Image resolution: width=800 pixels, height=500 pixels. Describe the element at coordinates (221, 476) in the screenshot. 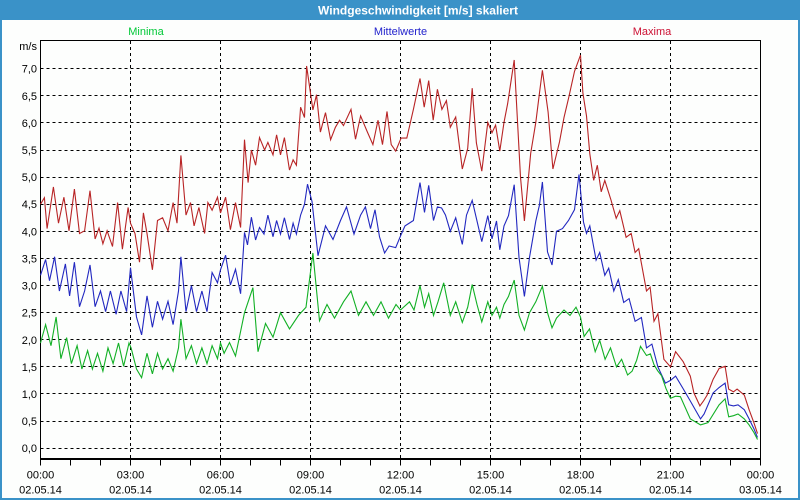

I see `svg-text: 06:00` at that location.